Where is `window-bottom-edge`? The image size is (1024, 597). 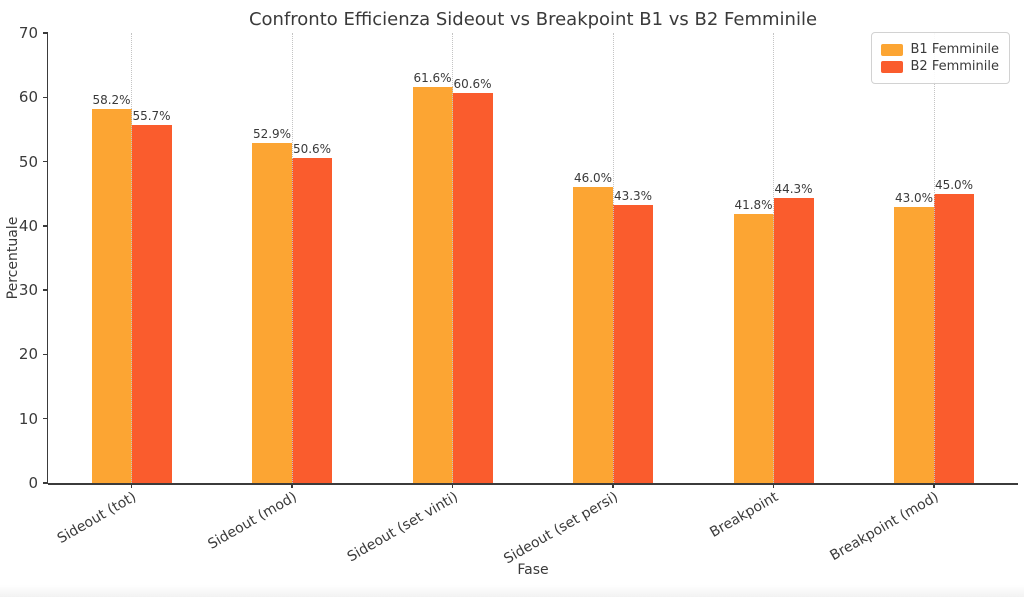 window-bottom-edge is located at coordinates (512, 591).